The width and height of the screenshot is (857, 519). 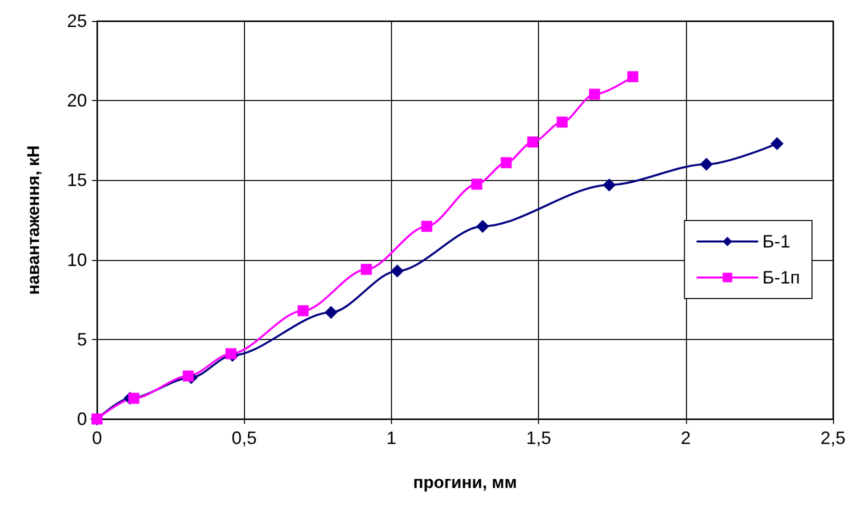 What do you see at coordinates (76, 260) in the screenshot?
I see `y-tick-label: 10` at bounding box center [76, 260].